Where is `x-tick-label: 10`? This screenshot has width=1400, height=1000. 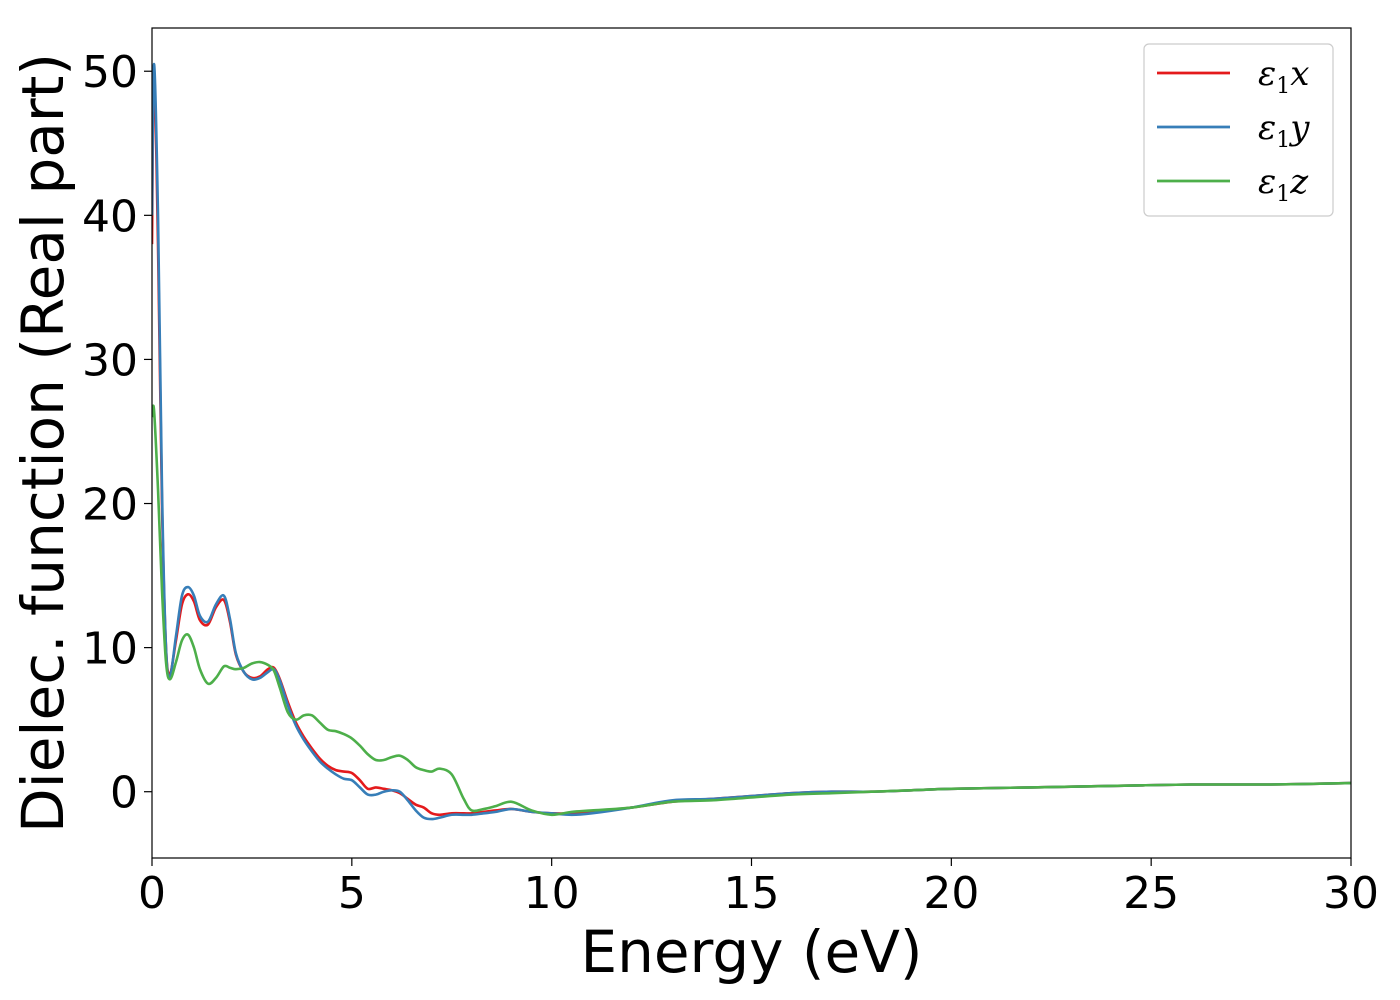
x-tick-label: 10 is located at coordinates (552, 893).